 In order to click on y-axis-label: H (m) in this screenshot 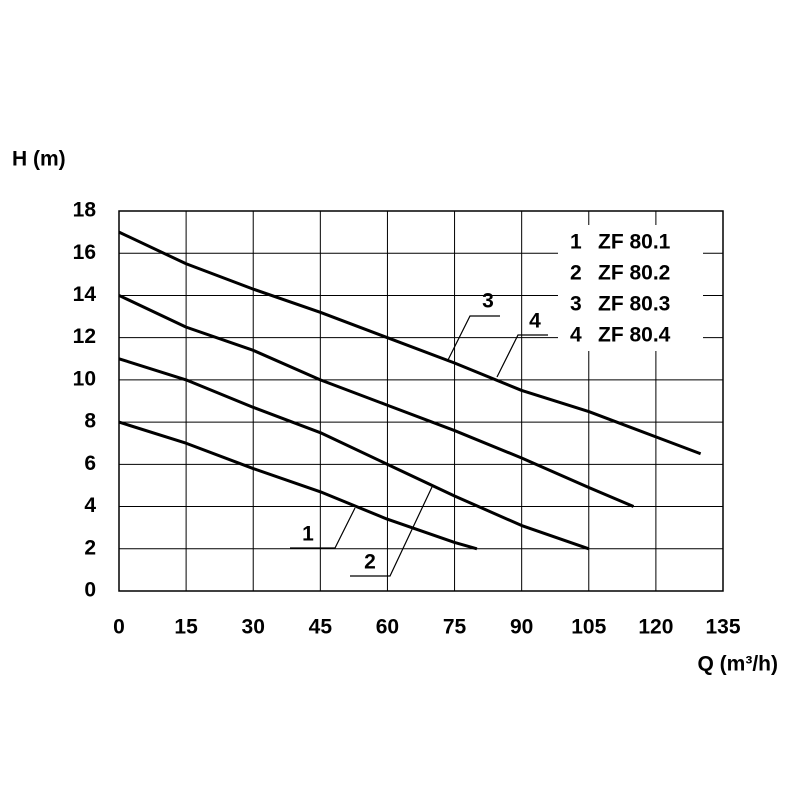, I will do `click(39, 159)`.